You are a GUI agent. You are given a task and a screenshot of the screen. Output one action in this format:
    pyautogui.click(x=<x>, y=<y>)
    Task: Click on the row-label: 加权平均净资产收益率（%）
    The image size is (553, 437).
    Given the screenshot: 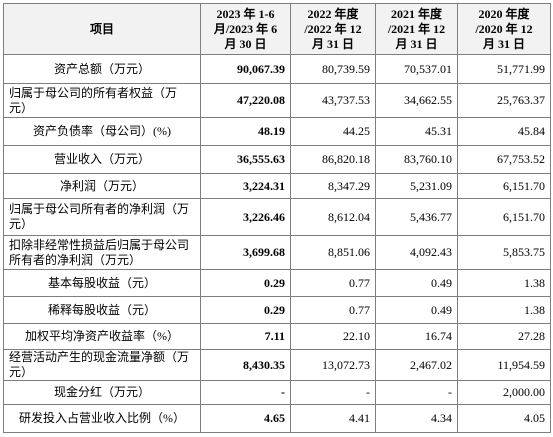 What is the action you would take?
    pyautogui.click(x=102, y=336)
    